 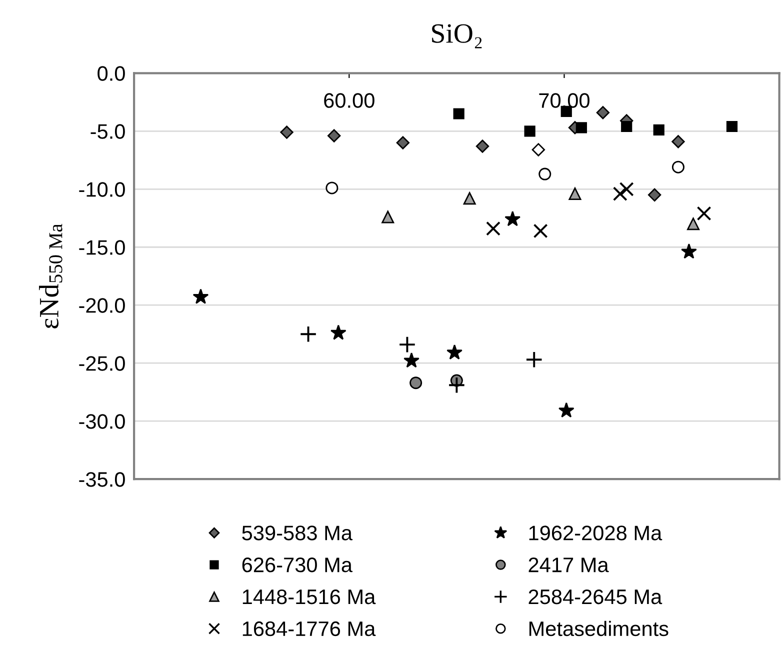 I want to click on legend-label: Metasediments, so click(x=598, y=628).